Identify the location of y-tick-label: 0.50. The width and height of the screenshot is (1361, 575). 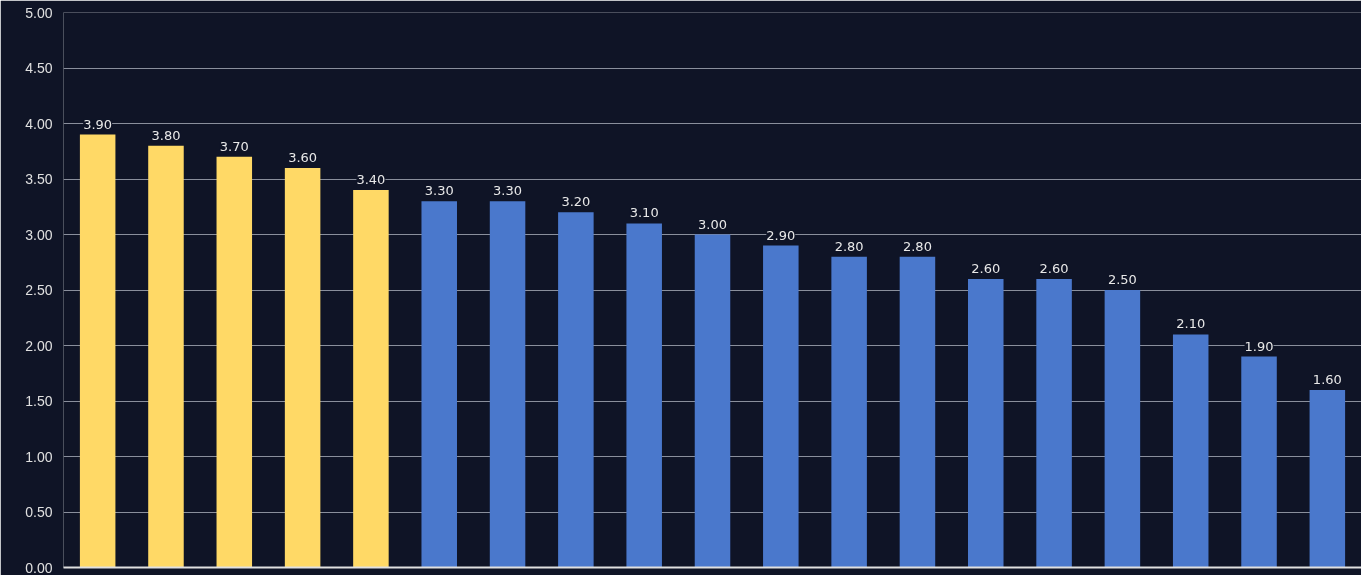
(39, 512).